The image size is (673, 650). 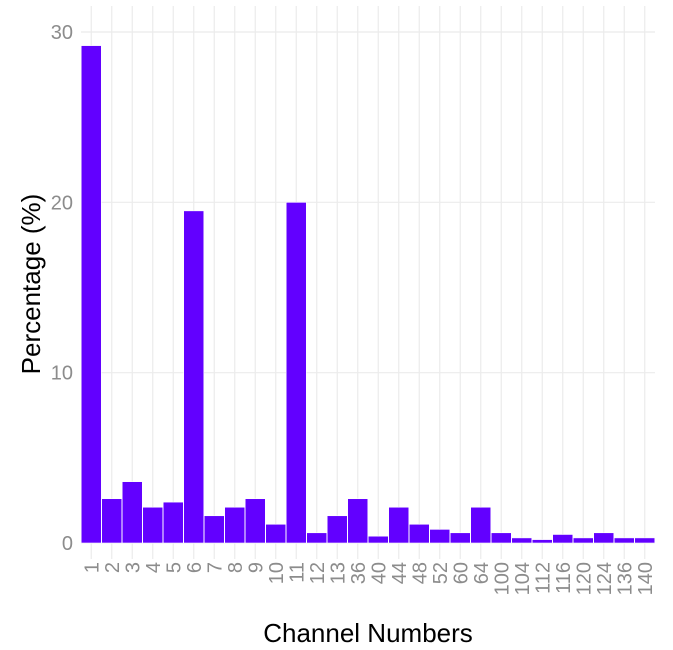 What do you see at coordinates (523, 578) in the screenshot?
I see `x-tick-label: 104` at bounding box center [523, 578].